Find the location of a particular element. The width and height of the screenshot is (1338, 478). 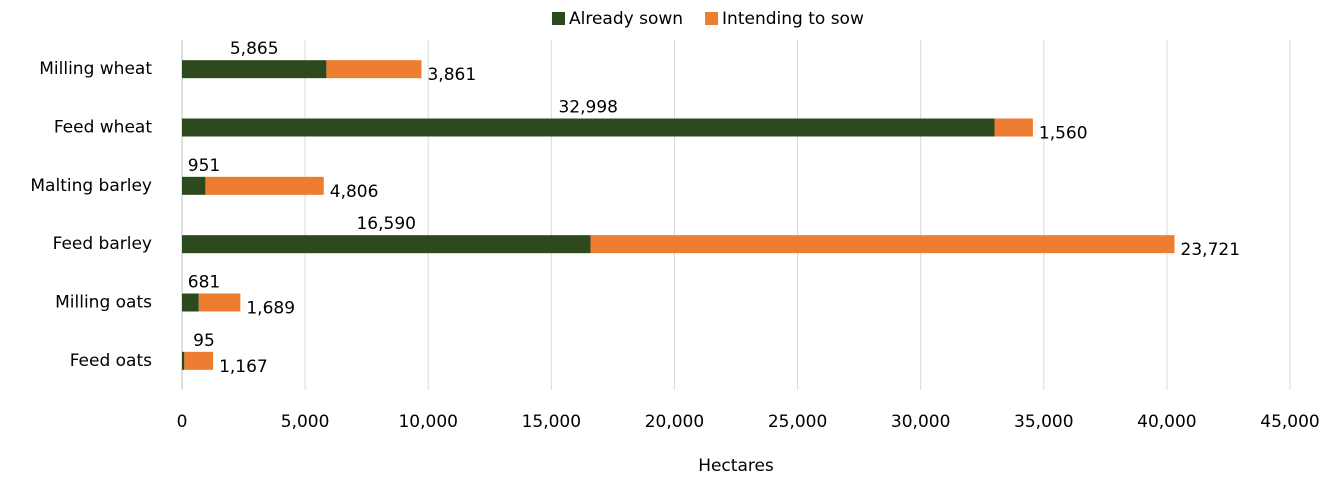

data-label: 1,167 is located at coordinates (243, 367).